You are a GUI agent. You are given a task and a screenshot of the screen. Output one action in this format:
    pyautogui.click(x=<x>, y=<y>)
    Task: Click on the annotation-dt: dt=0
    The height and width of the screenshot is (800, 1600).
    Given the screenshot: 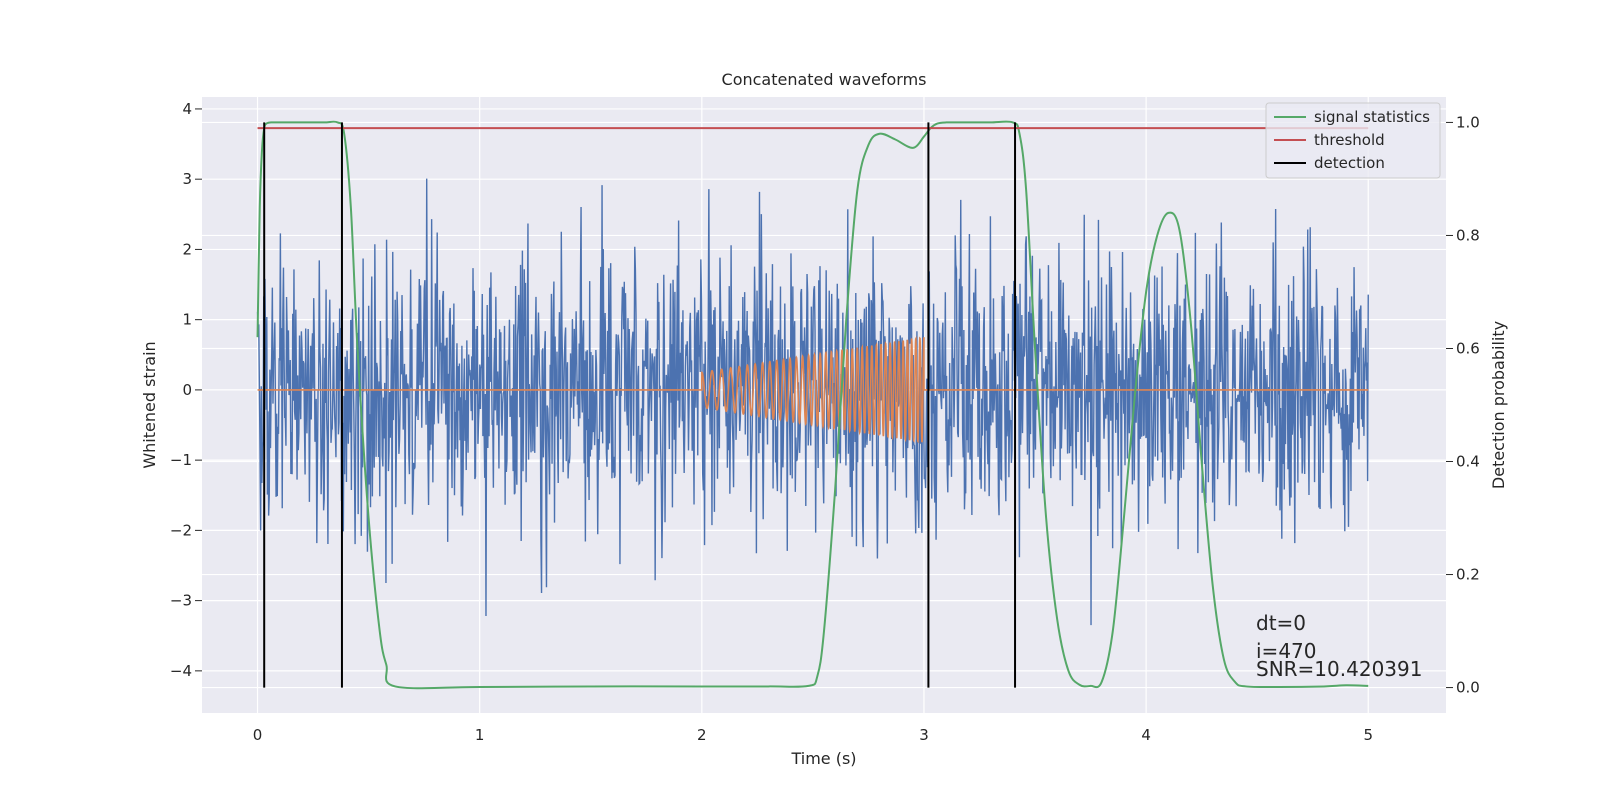 What is the action you would take?
    pyautogui.click(x=1281, y=623)
    